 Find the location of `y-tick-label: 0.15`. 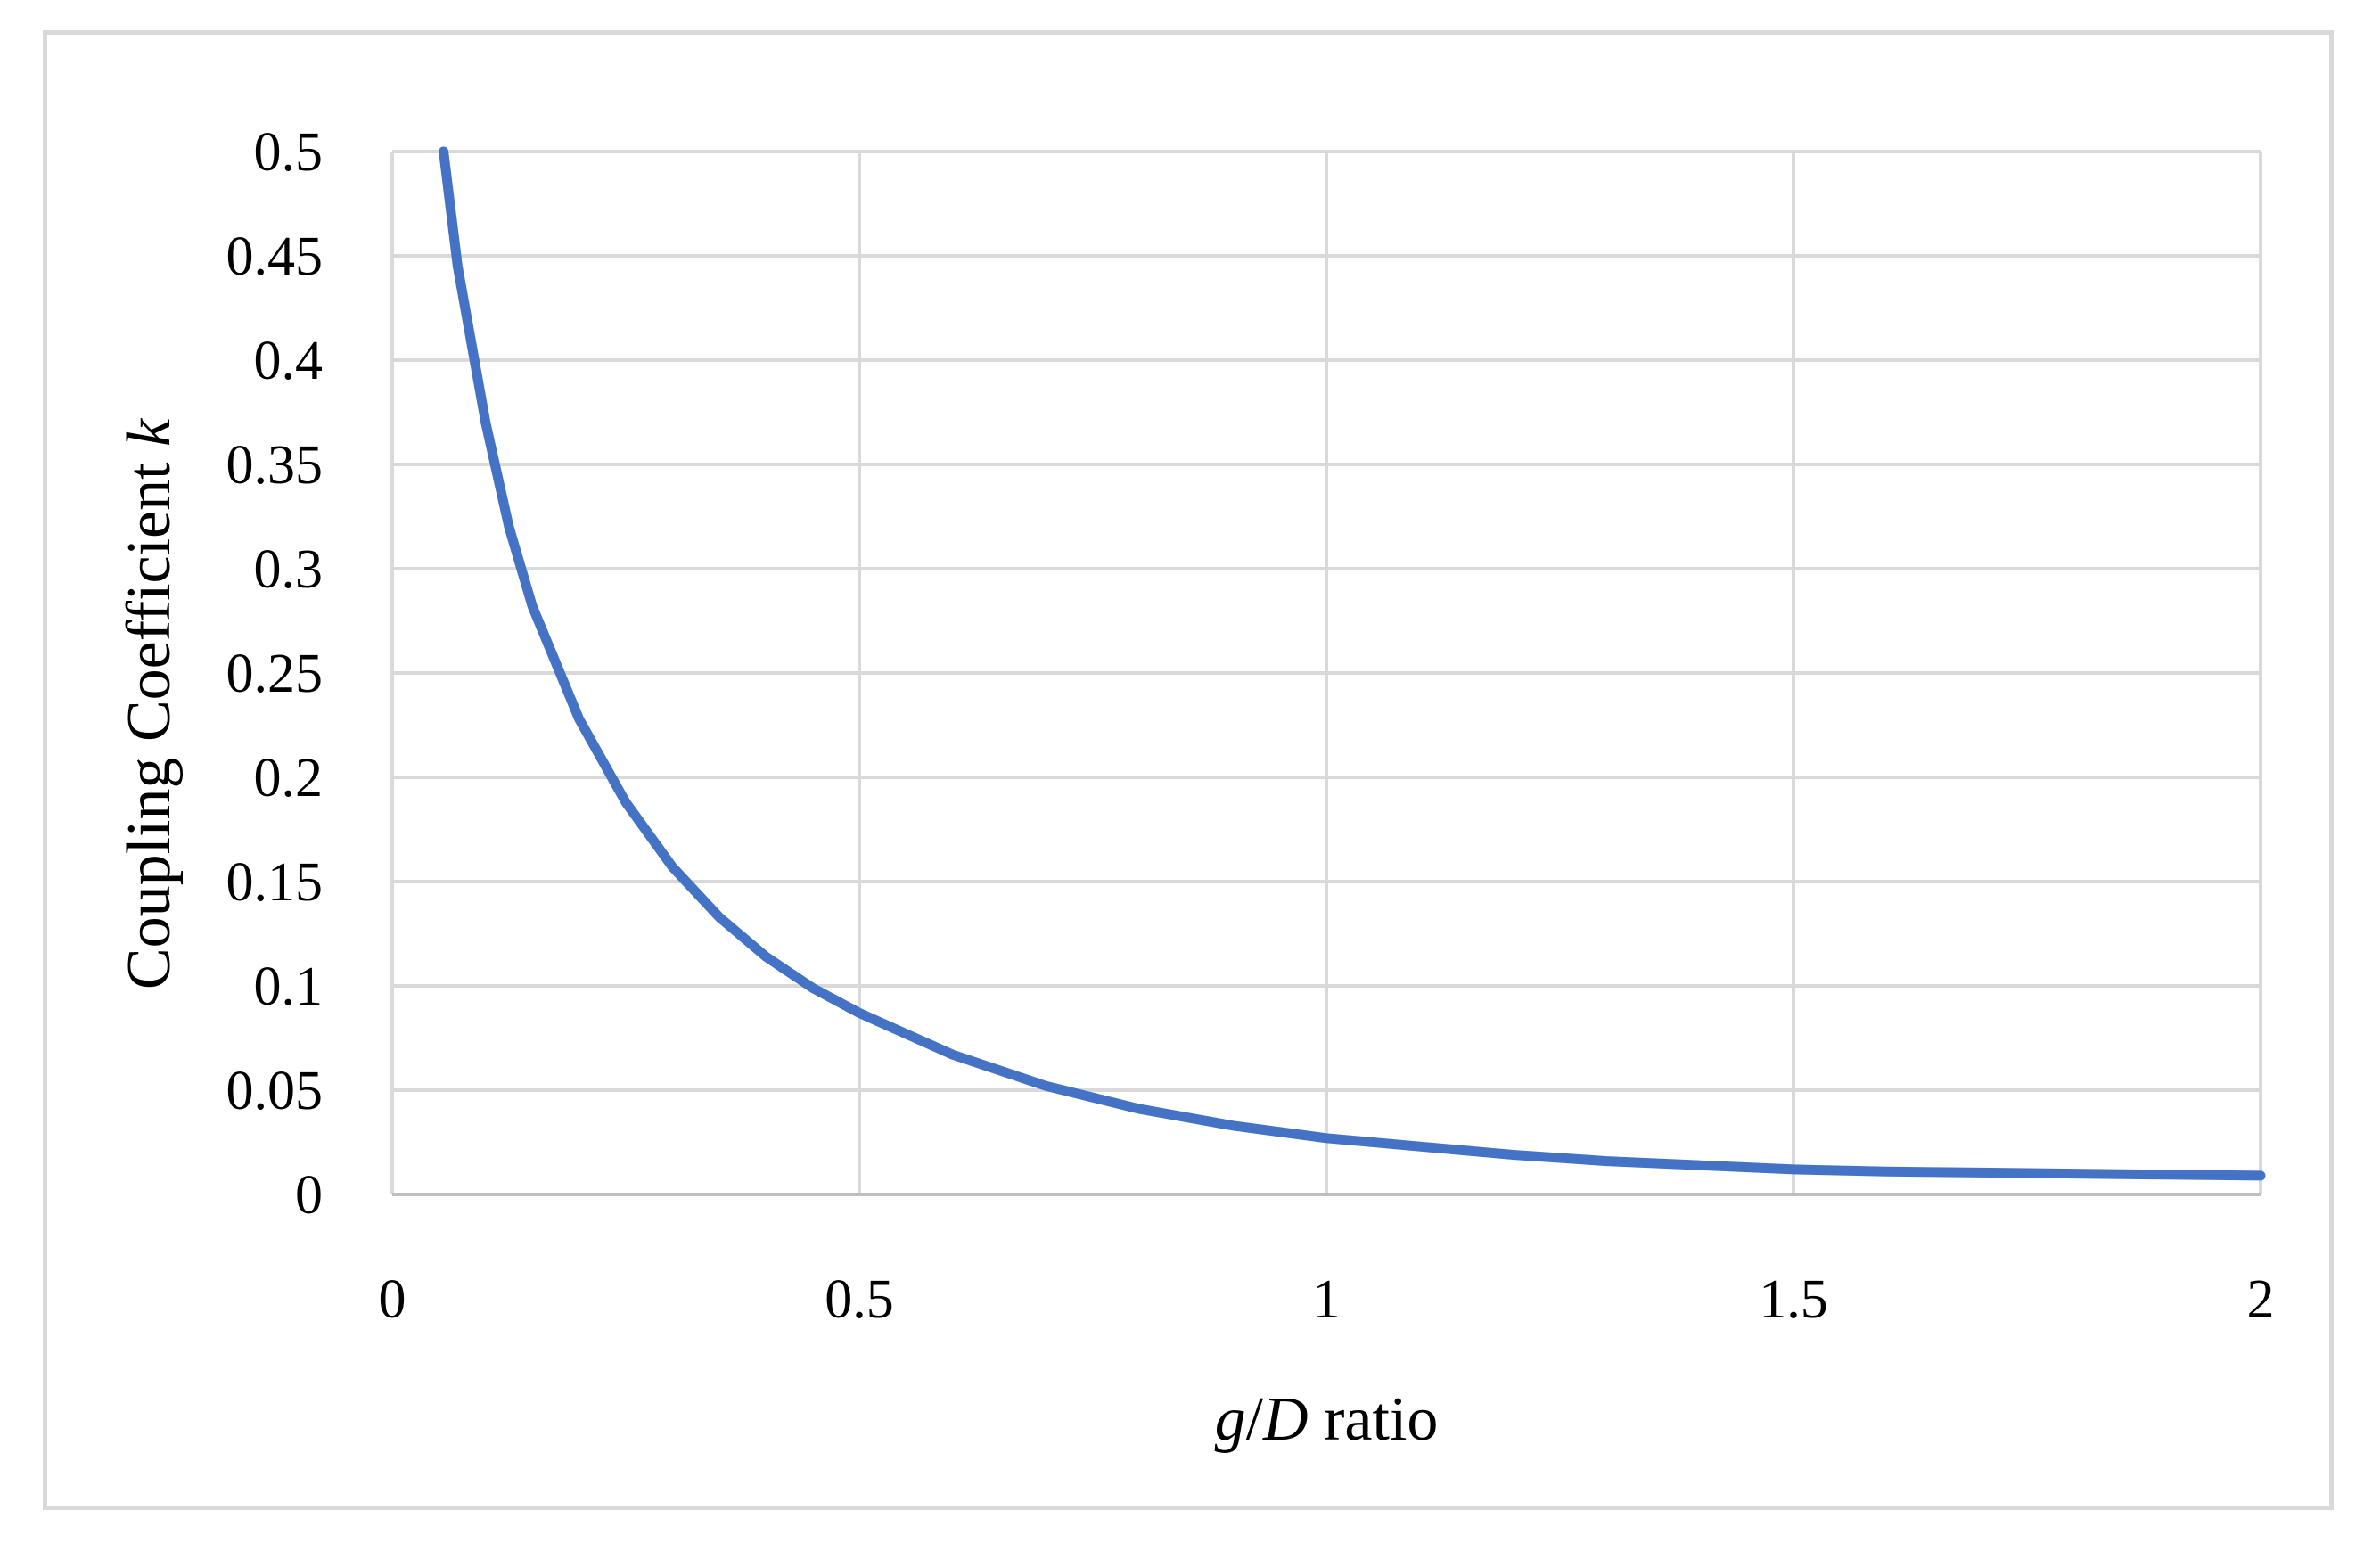

y-tick-label: 0.15 is located at coordinates (275, 882).